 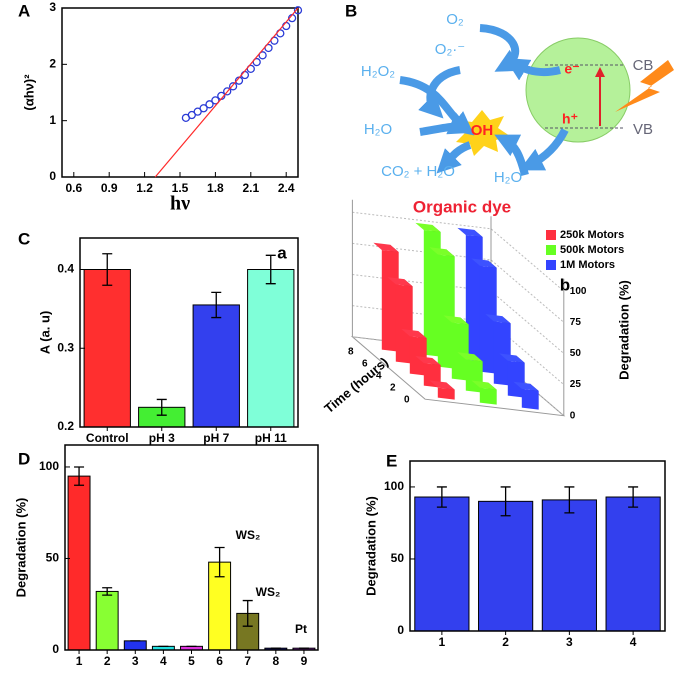 What do you see at coordinates (592, 250) in the screenshot?
I see `legend-label: 500k Motors` at bounding box center [592, 250].